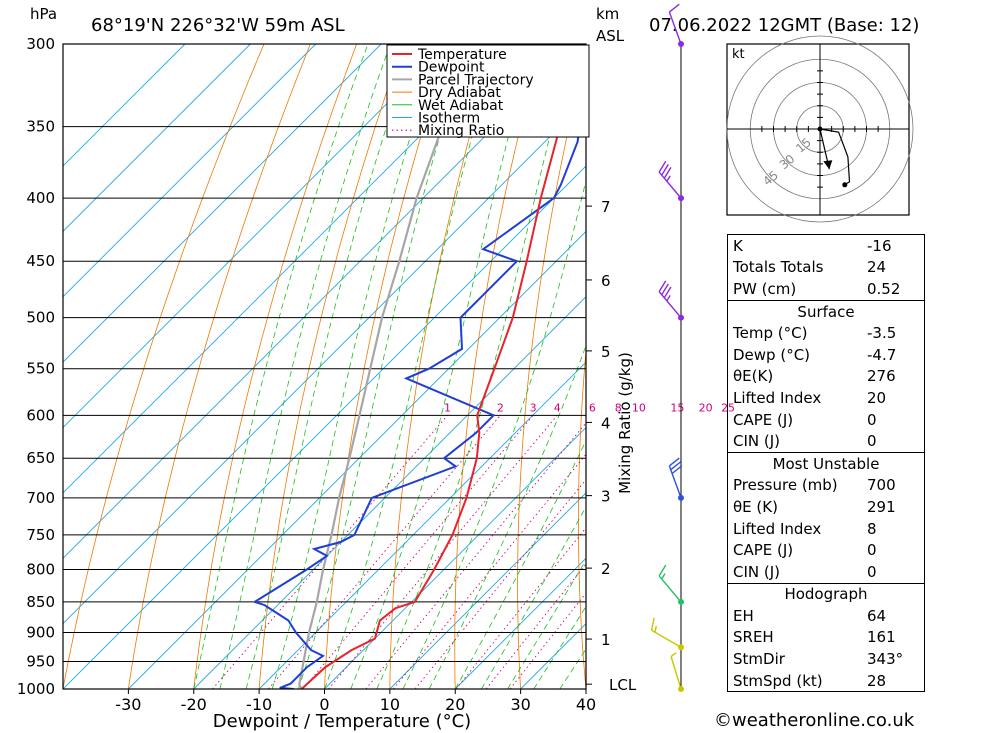 The width and height of the screenshot is (1000, 733). What do you see at coordinates (639, 407) in the screenshot?
I see `mixing-ratio-label: 10` at bounding box center [639, 407].